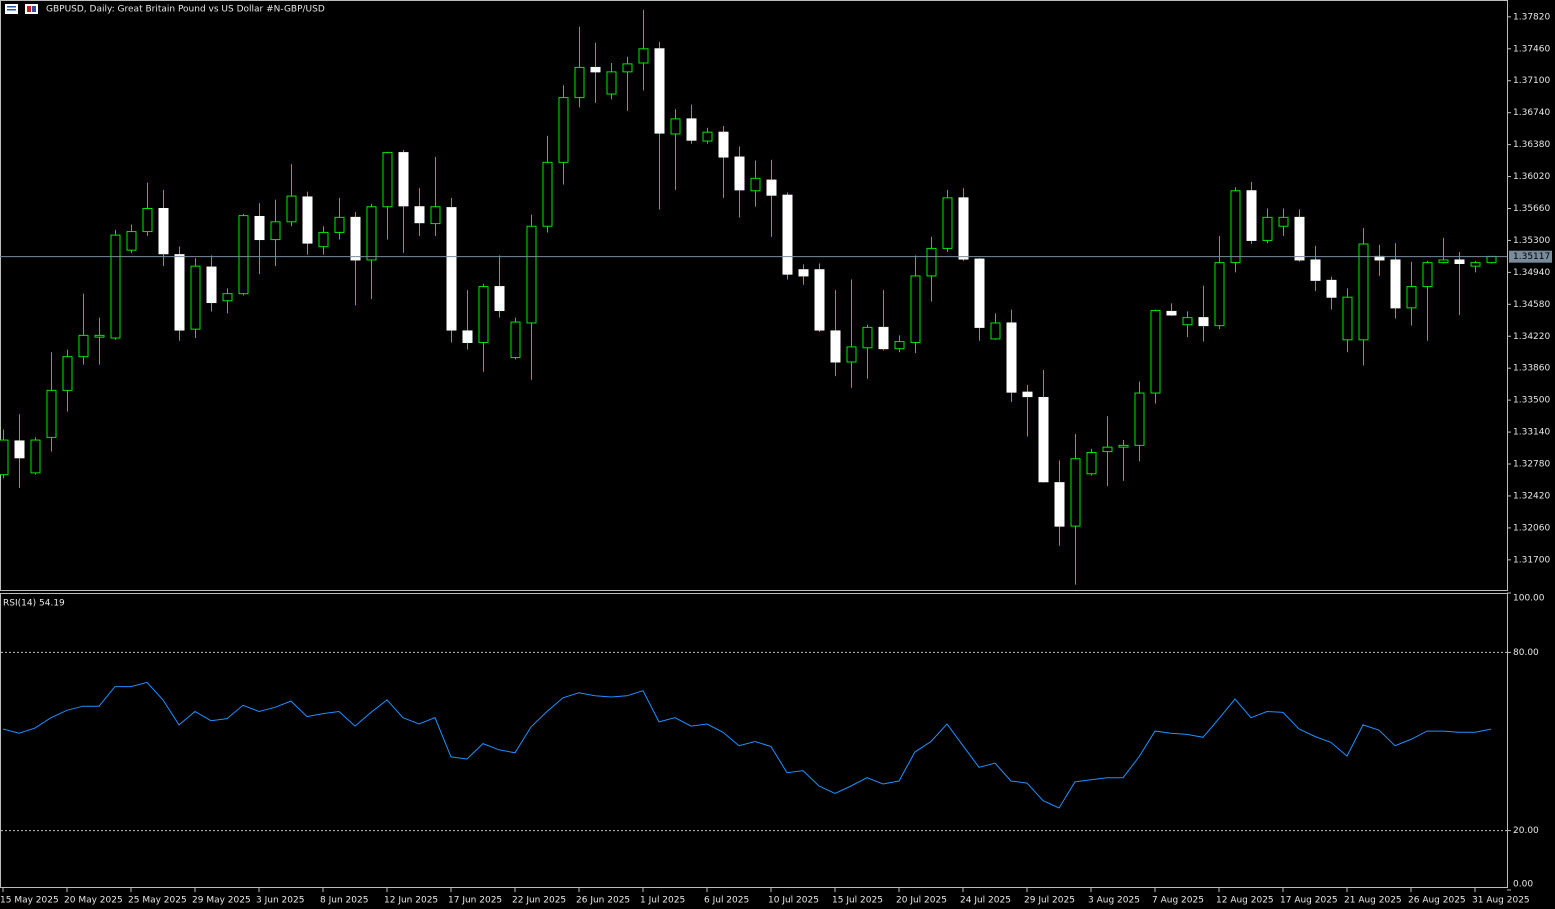 The width and height of the screenshot is (1555, 909). I want to click on x-tick-label: 3 Aug 2025, so click(1114, 901).